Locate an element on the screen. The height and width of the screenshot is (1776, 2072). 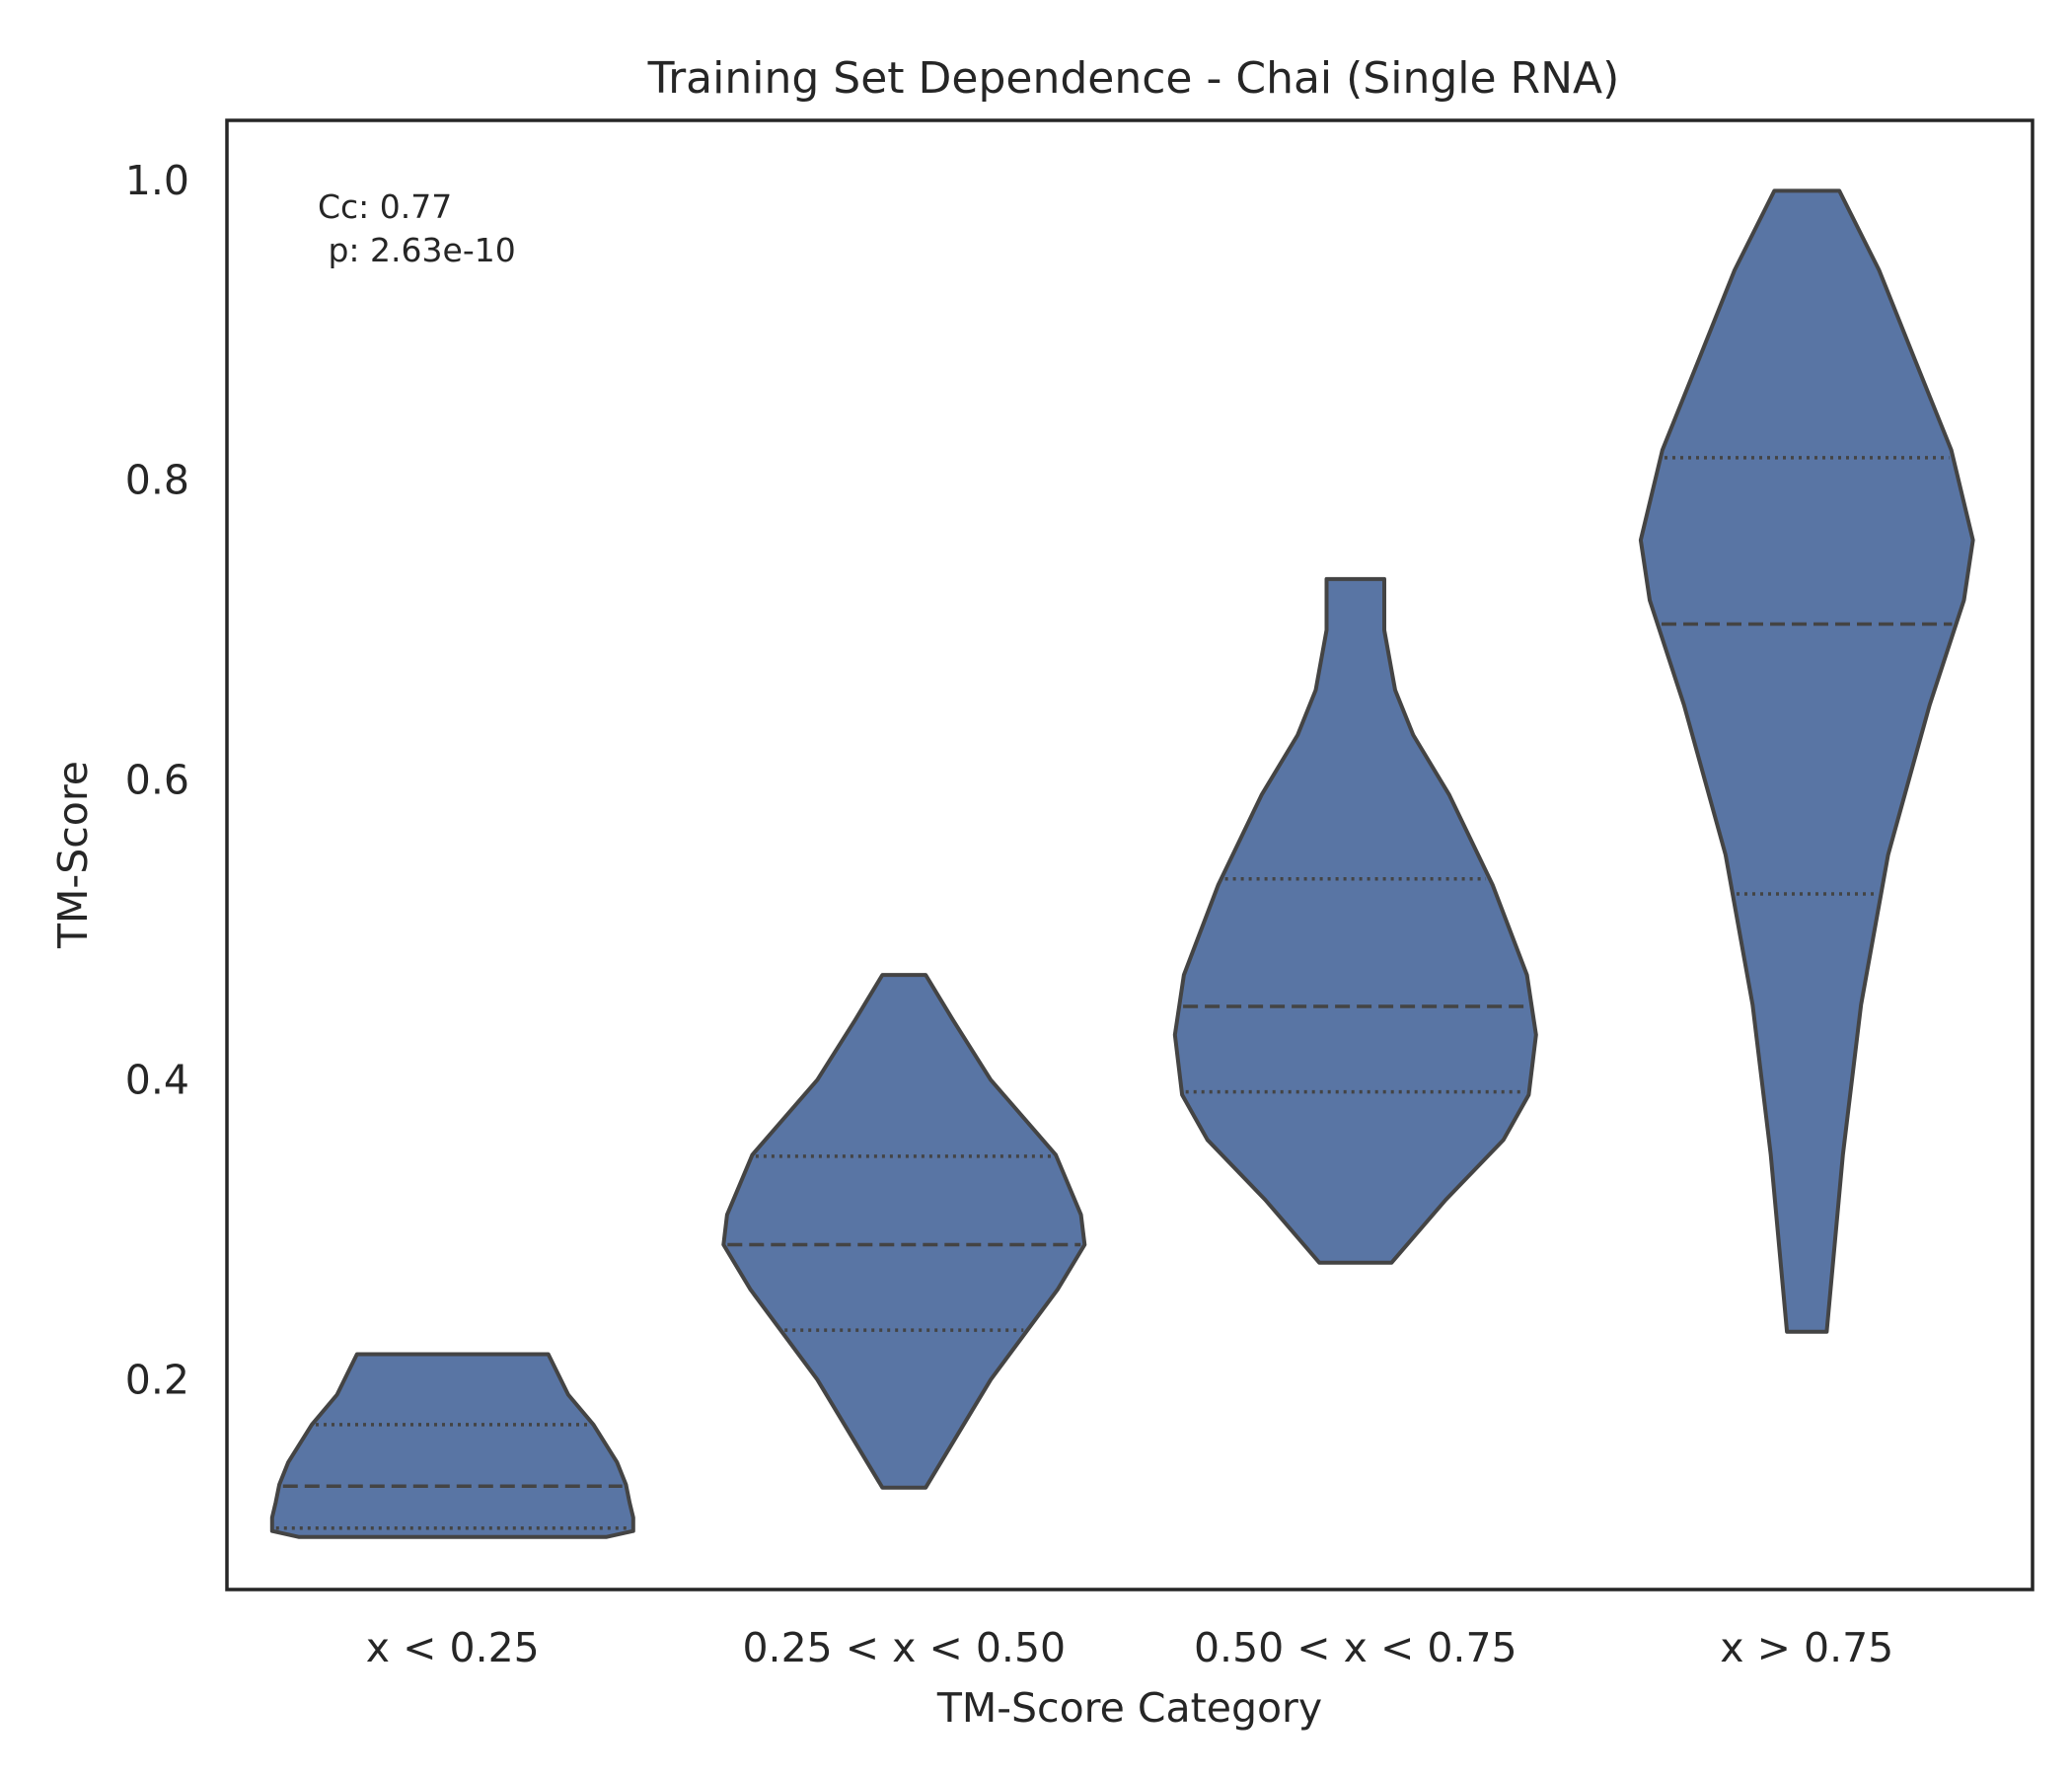
p-value-line: p: 2.63e-10 is located at coordinates (417, 250).